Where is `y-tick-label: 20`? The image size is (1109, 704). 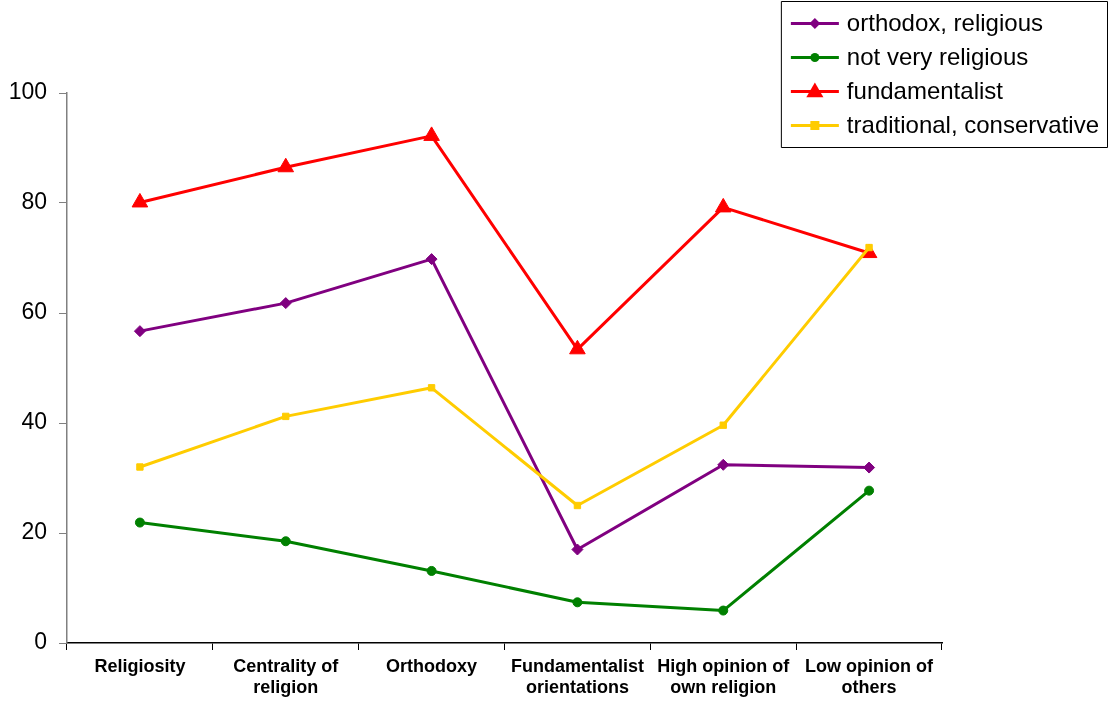
y-tick-label: 20 is located at coordinates (34, 531).